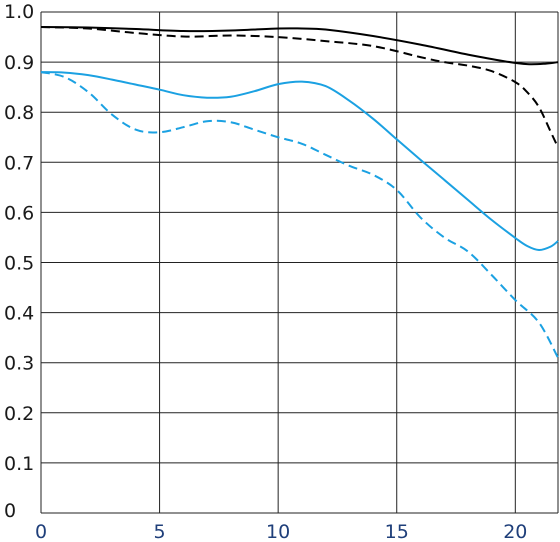 The image size is (560, 542). I want to click on x-tick-label: 5, so click(160, 531).